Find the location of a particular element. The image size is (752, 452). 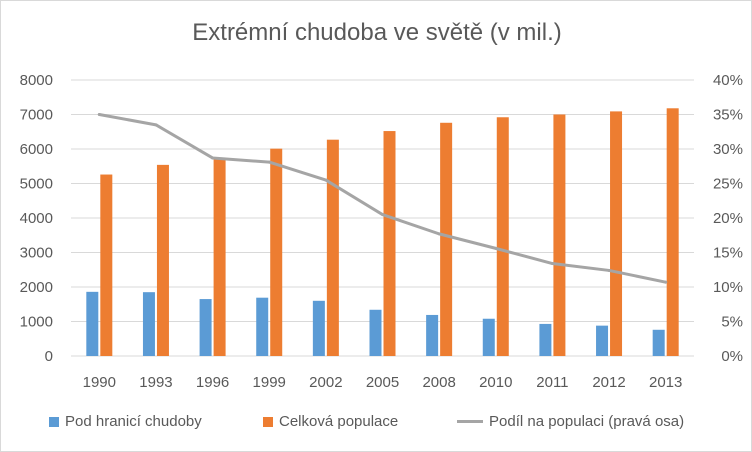

legend-item-share: Podíl na populaci (pravá osa) is located at coordinates (570, 421).